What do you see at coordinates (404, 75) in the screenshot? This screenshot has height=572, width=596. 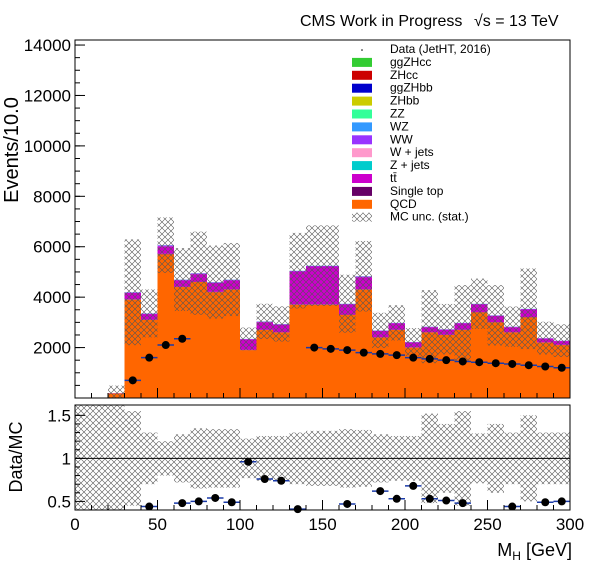 I see `legend-label-2: ZHcc` at bounding box center [404, 75].